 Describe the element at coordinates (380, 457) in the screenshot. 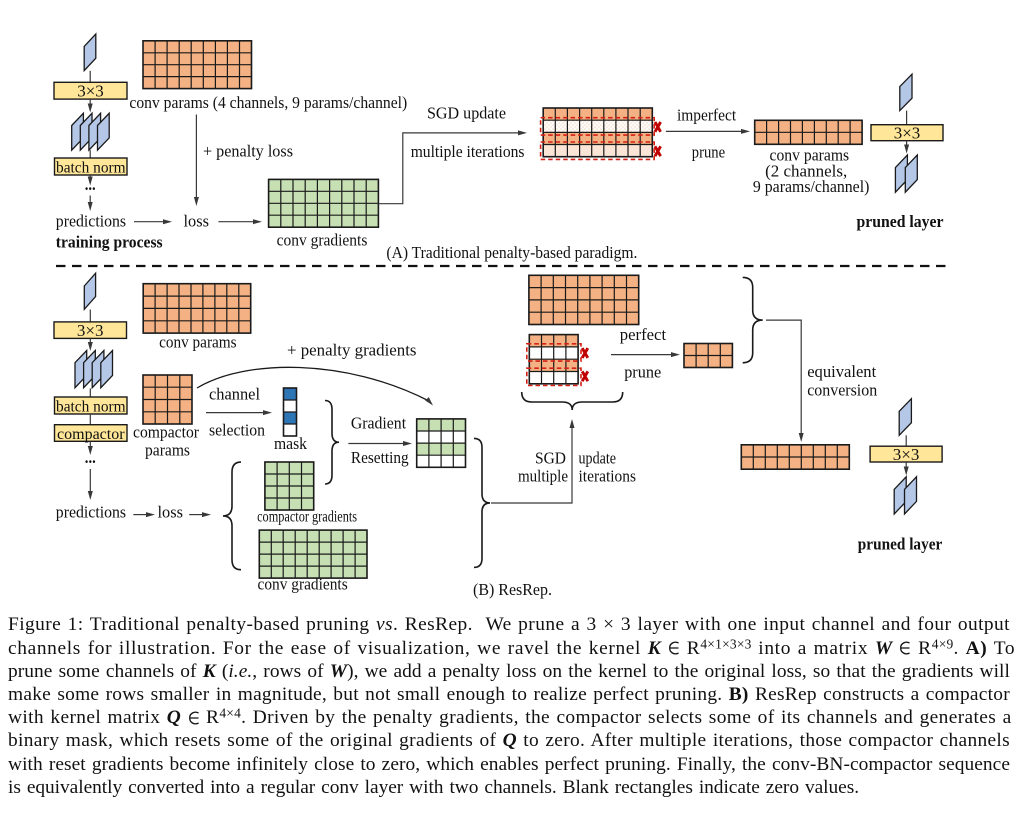

I see `svg-text: Resetting` at that location.